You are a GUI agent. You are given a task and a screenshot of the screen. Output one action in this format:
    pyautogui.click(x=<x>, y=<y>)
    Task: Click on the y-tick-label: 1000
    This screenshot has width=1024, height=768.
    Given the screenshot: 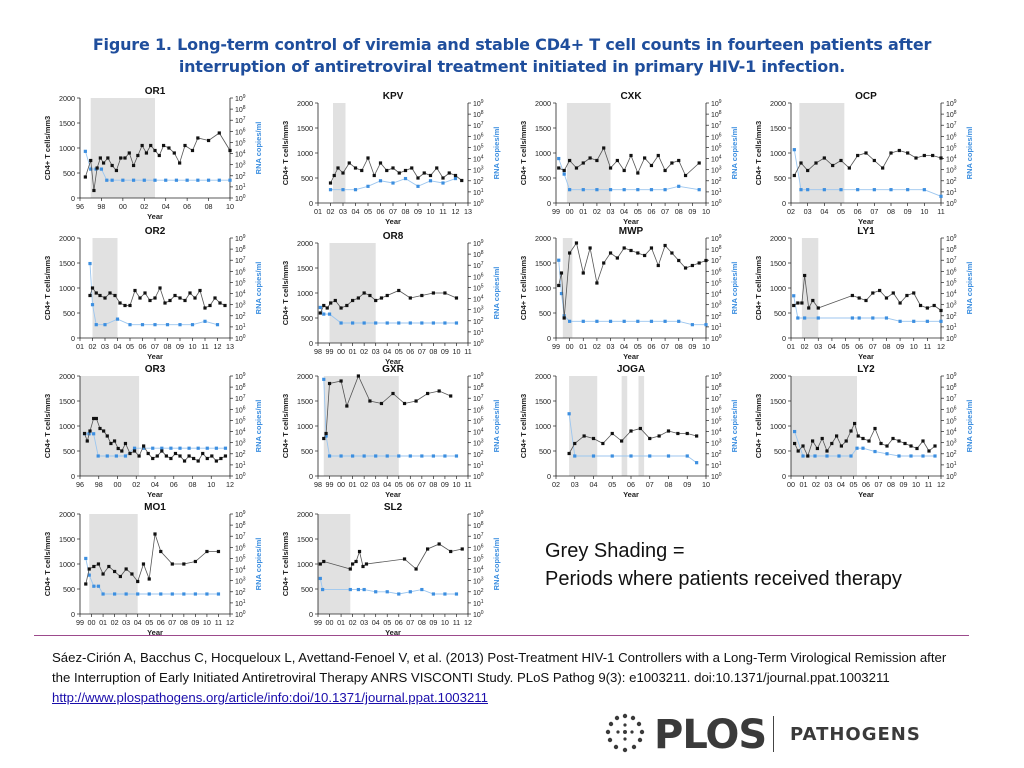 What is the action you would take?
    pyautogui.click(x=778, y=426)
    